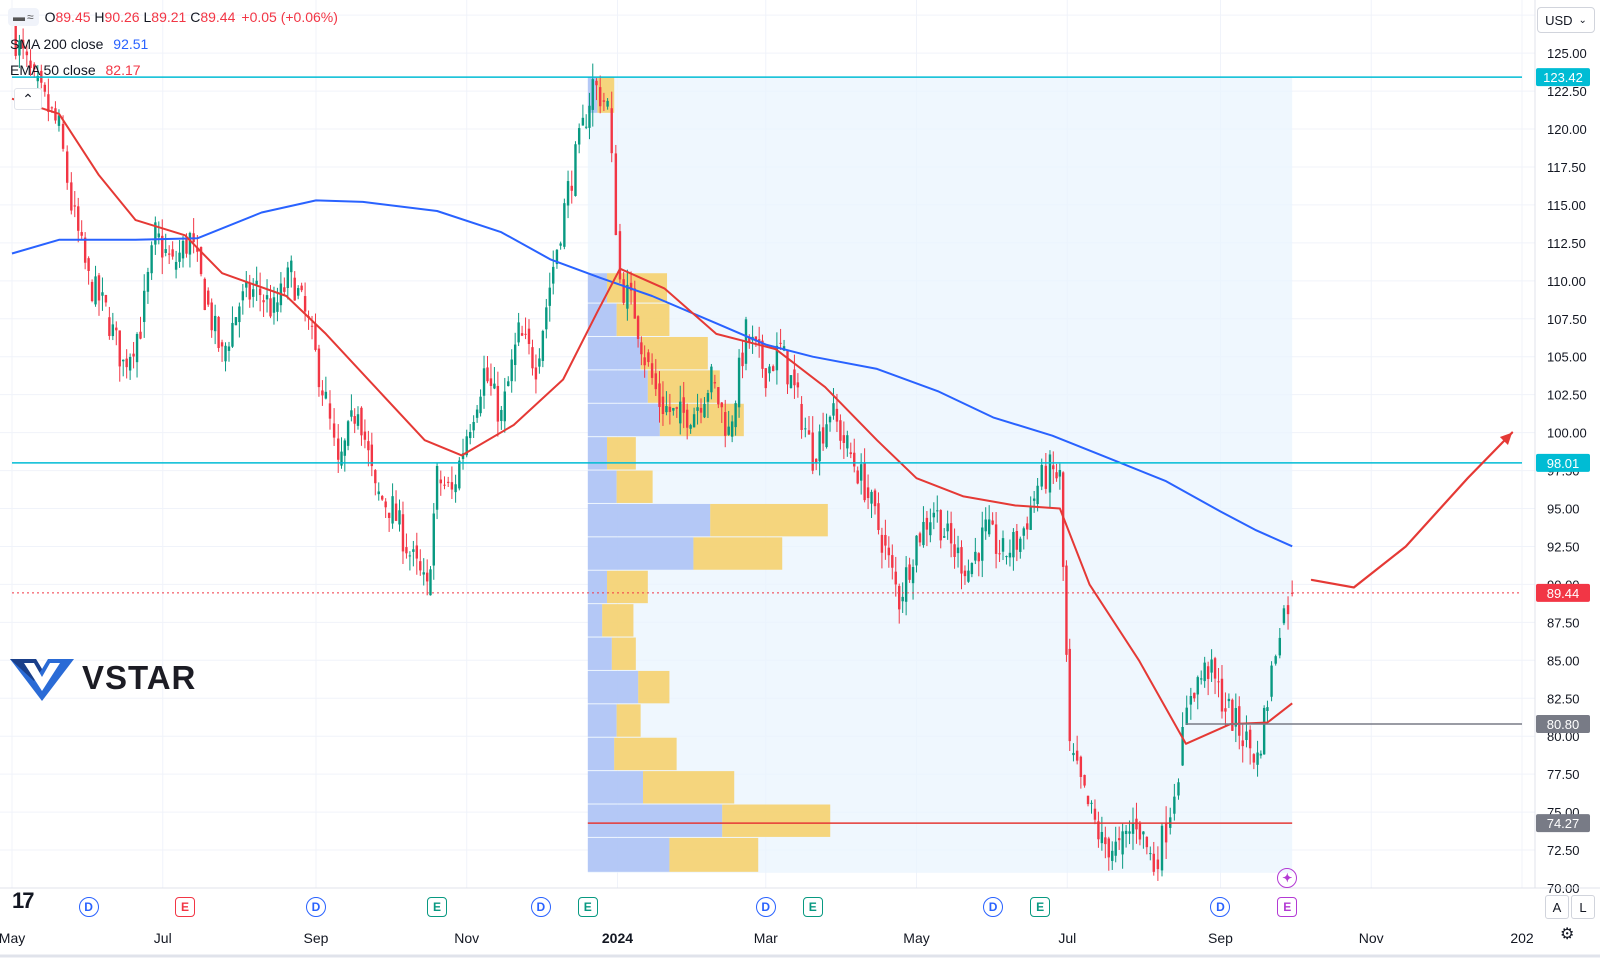 This screenshot has height=958, width=1600. What do you see at coordinates (1566, 281) in the screenshot?
I see `y-tick-label: 110.00` at bounding box center [1566, 281].